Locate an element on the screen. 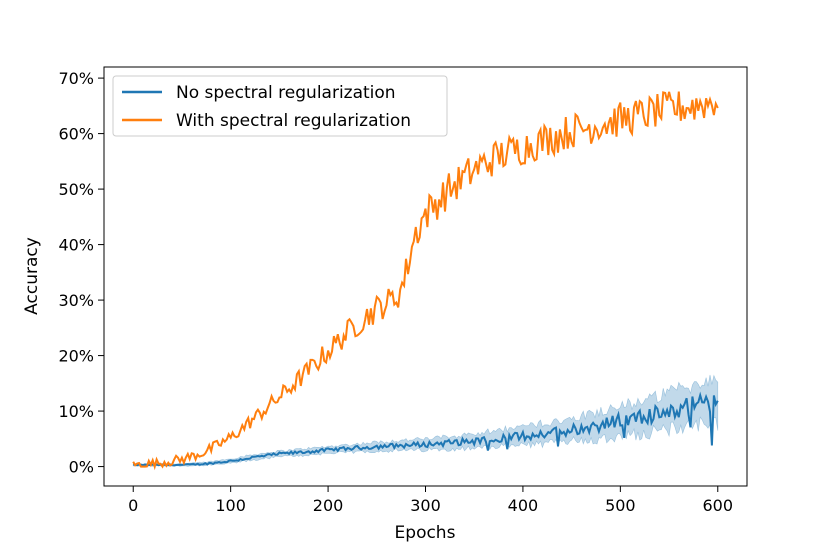 This screenshot has width=830, height=554. legend-box is located at coordinates (280, 106).